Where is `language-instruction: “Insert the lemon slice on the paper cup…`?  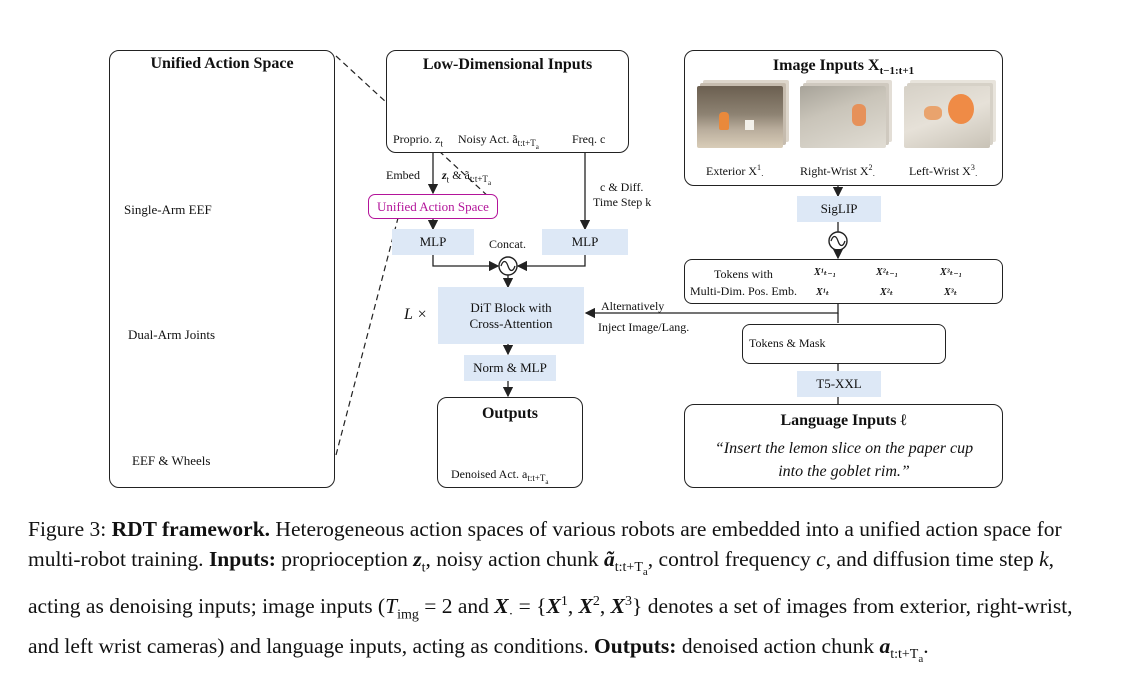 language-instruction: “Insert the lemon slice on the paper cup… is located at coordinates (844, 460).